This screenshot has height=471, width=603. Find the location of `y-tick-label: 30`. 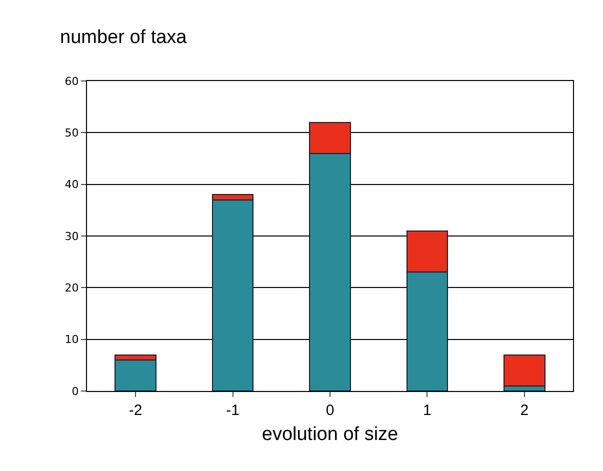

y-tick-label: 30 is located at coordinates (71, 236).